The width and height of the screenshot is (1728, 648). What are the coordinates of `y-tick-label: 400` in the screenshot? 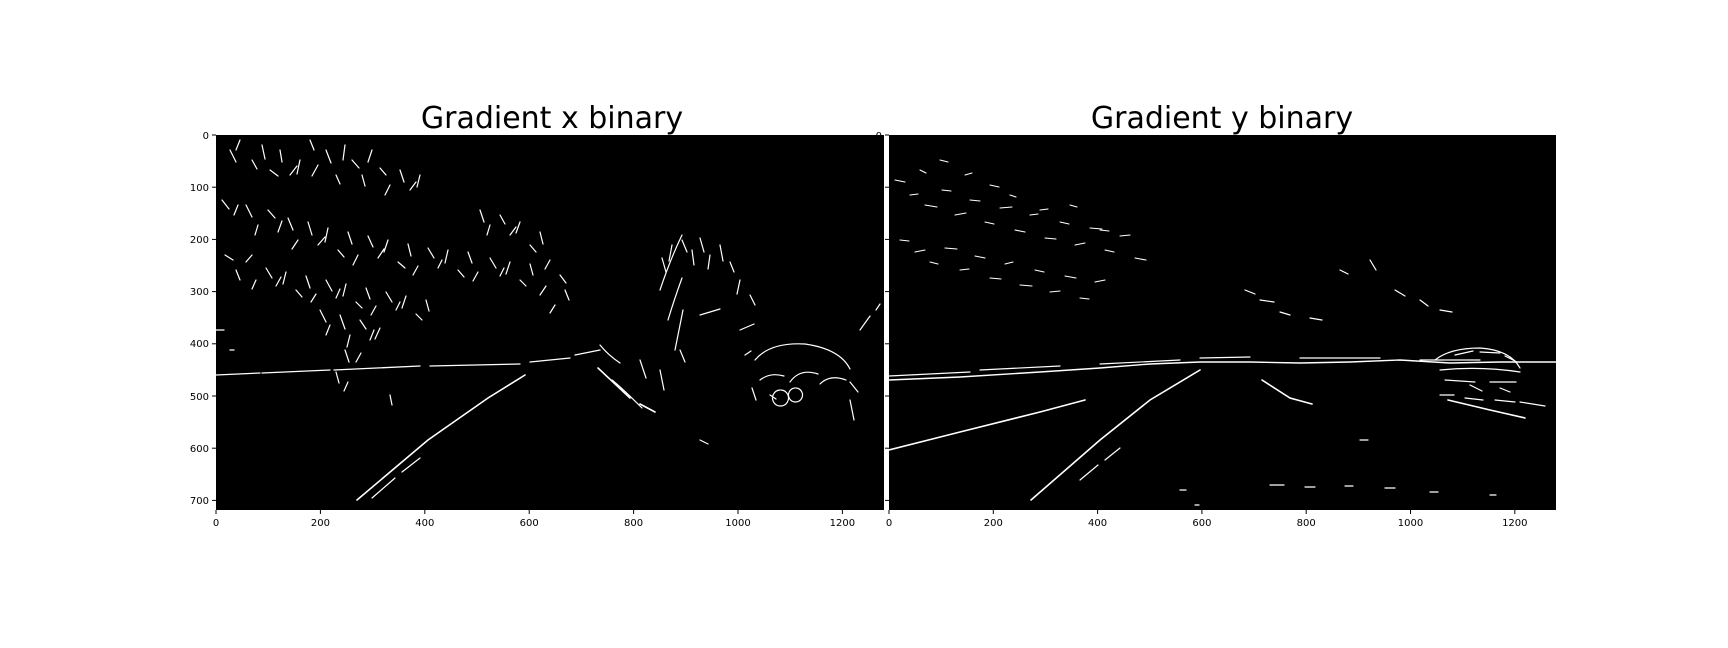 It's located at (199, 344).